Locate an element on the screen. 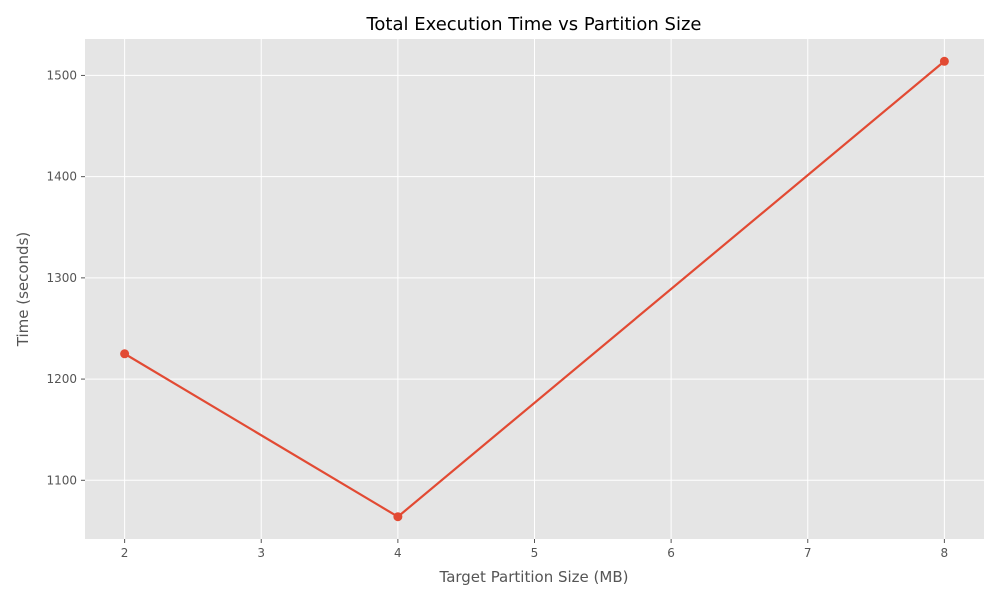 Image resolution: width=1000 pixels, height=600 pixels. x-tick-label: 4 is located at coordinates (398, 553).